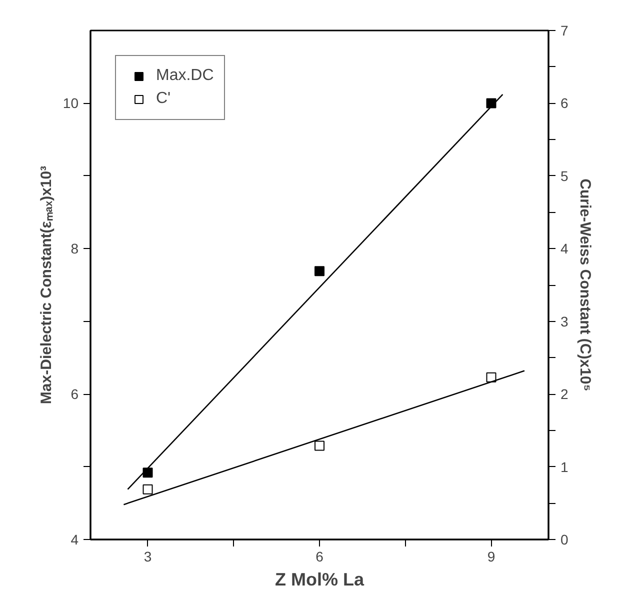  Describe the element at coordinates (164, 99) in the screenshot. I see `legend-label: C'` at that location.